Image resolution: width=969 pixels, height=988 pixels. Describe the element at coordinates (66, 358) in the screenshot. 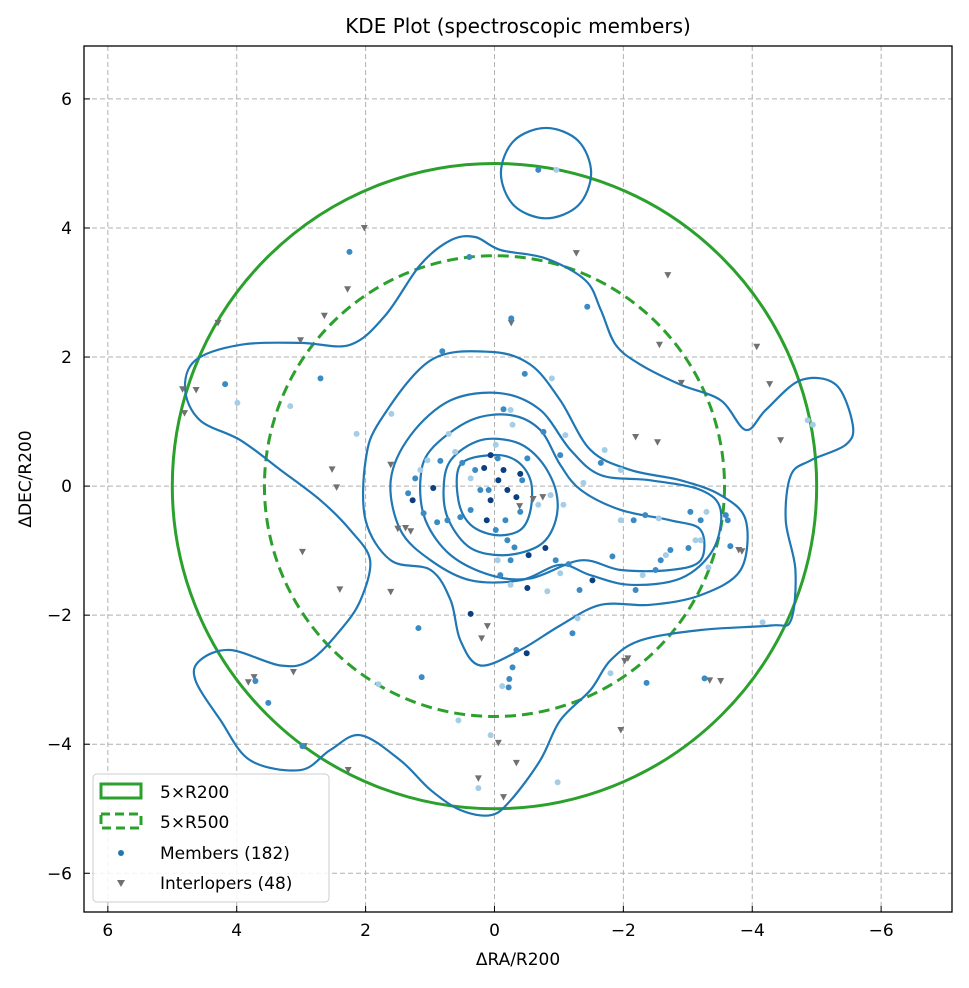

I see `y-tick-label: 2` at that location.